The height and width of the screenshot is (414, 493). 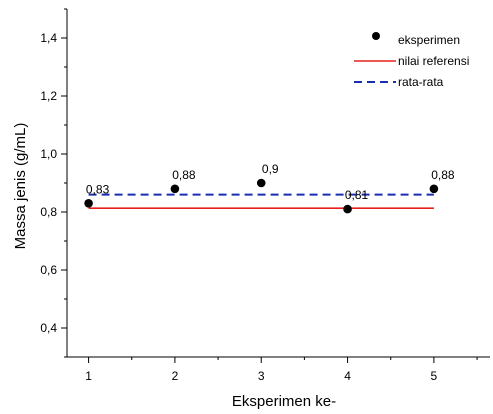 I want to click on data-label: 0,81, so click(x=357, y=195).